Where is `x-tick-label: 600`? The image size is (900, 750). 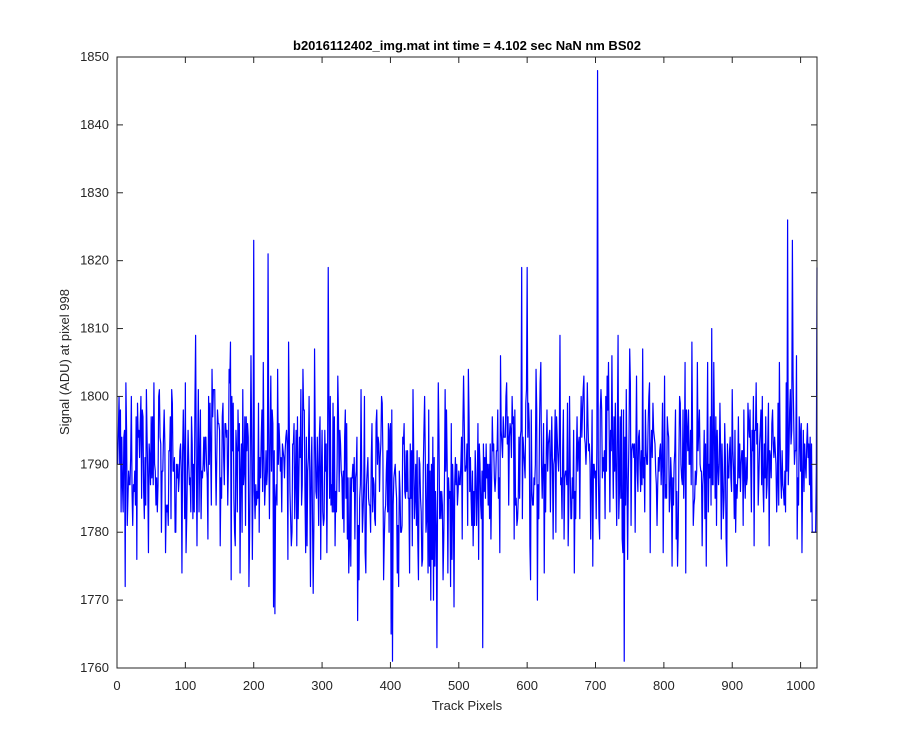
x-tick-label: 600 is located at coordinates (527, 685).